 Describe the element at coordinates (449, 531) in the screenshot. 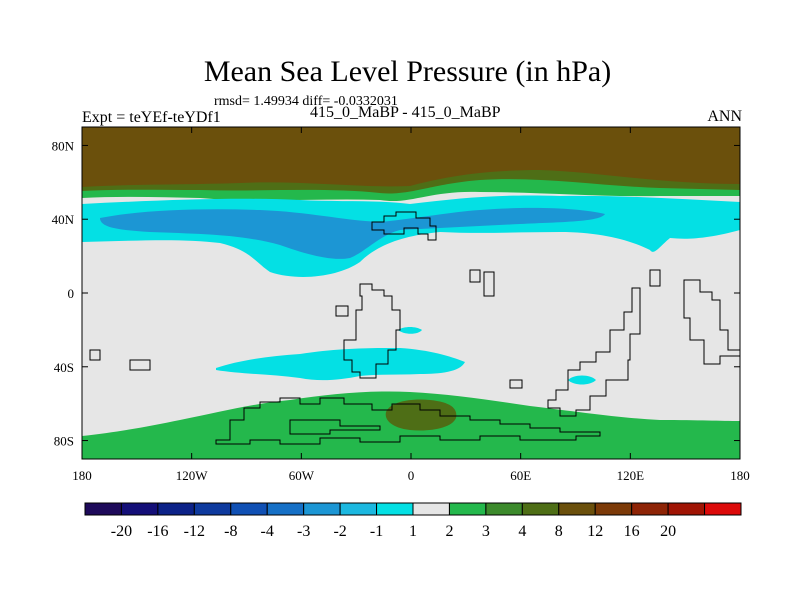

I see `colorbar-label: 2` at that location.